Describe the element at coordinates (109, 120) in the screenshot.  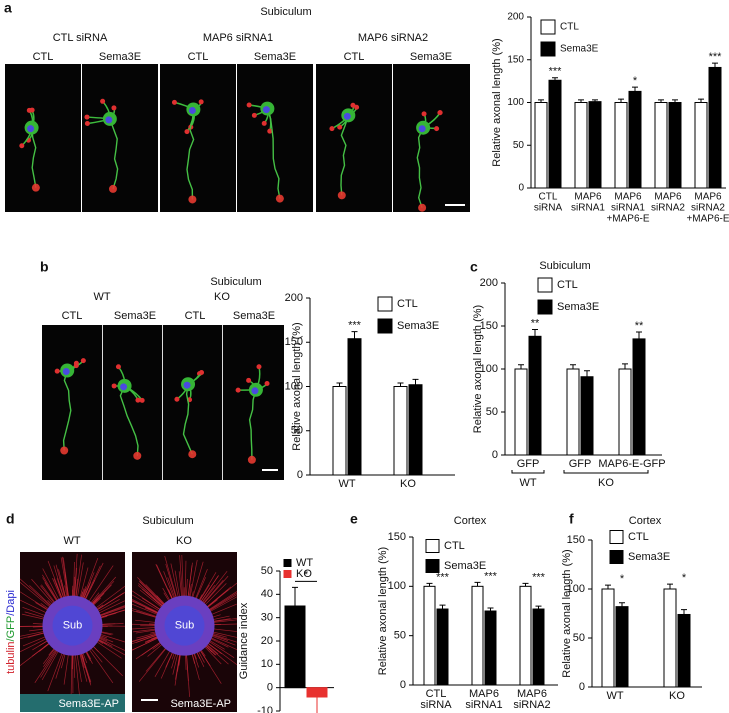
I see `nucleus` at that location.